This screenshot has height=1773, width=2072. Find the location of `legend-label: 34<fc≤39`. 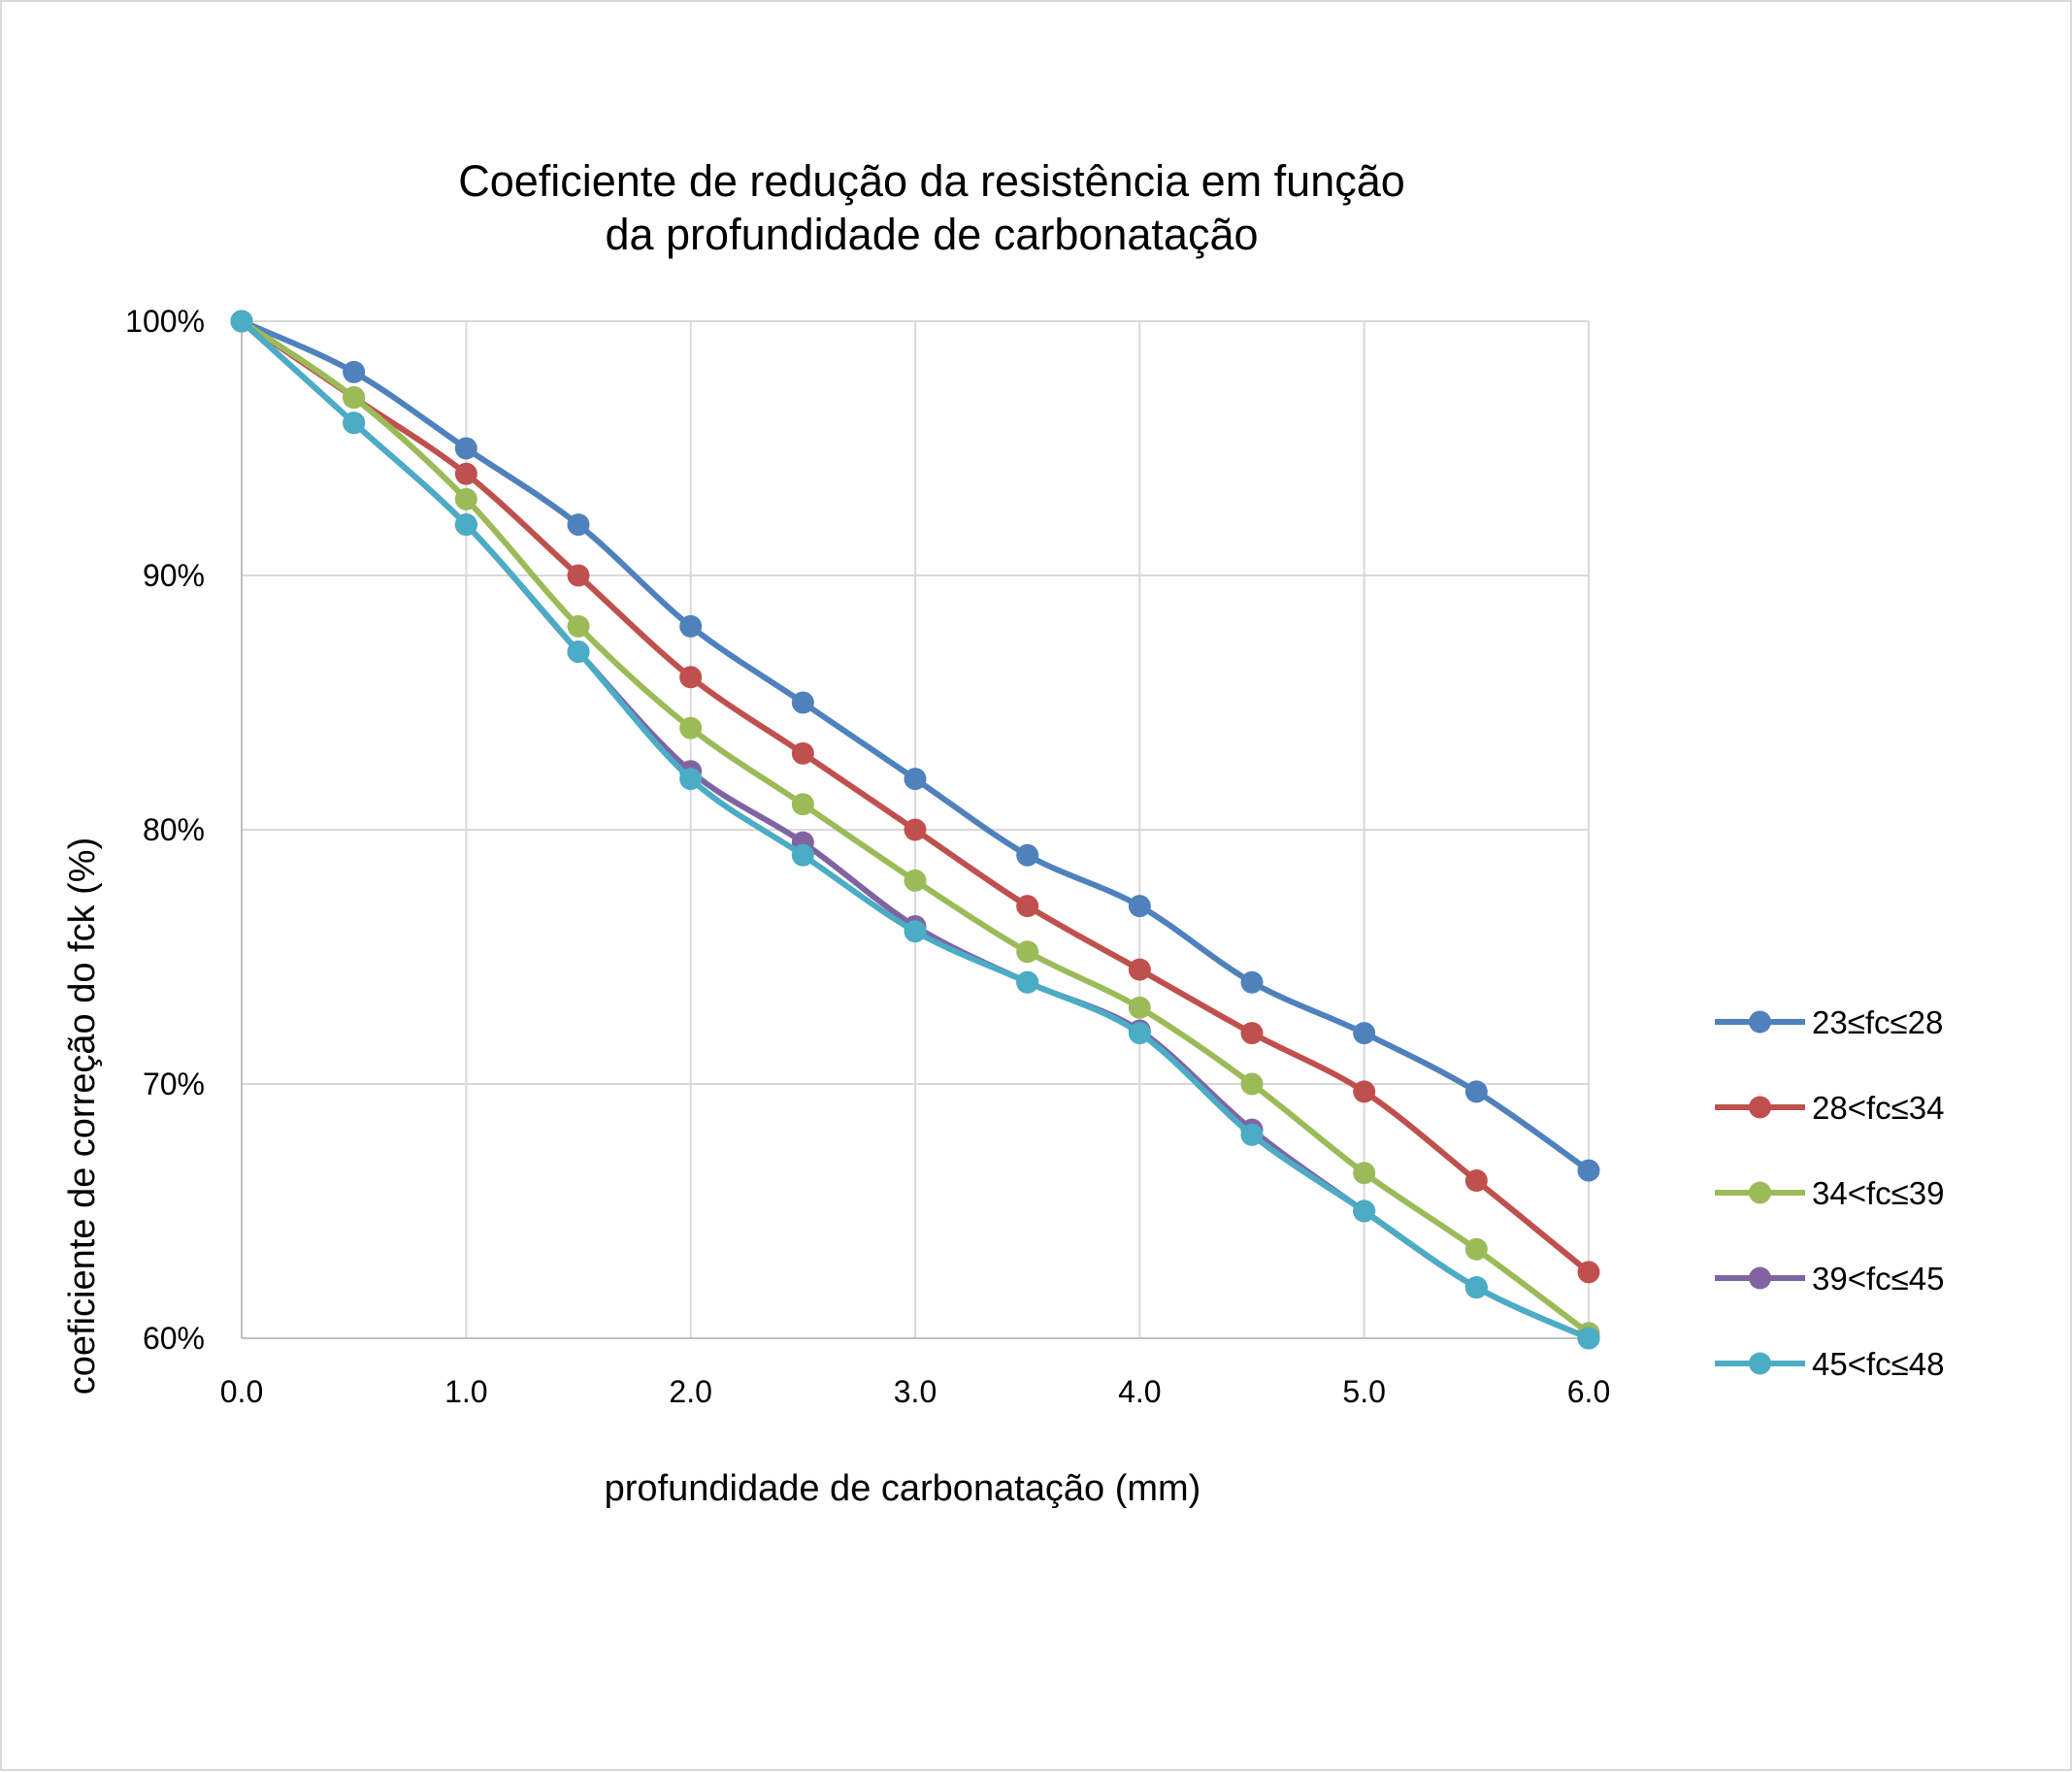

legend-label: 34<fc≤39 is located at coordinates (1878, 1193).